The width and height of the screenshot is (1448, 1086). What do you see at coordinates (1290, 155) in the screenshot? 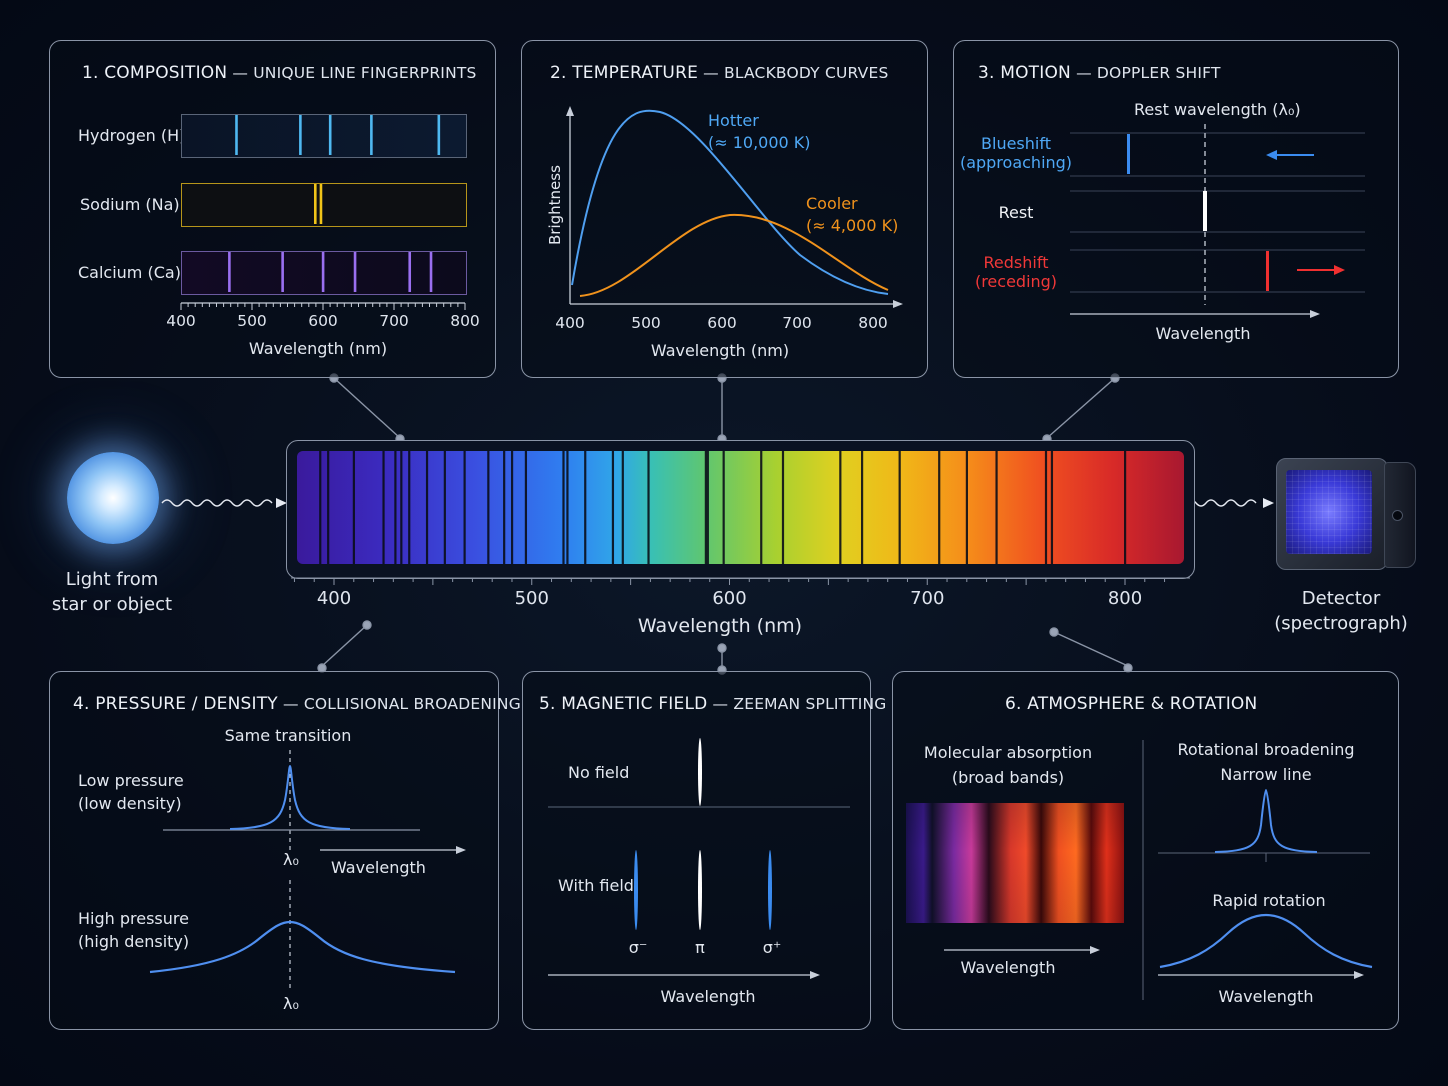
I see `arrow-left-icon` at bounding box center [1290, 155].